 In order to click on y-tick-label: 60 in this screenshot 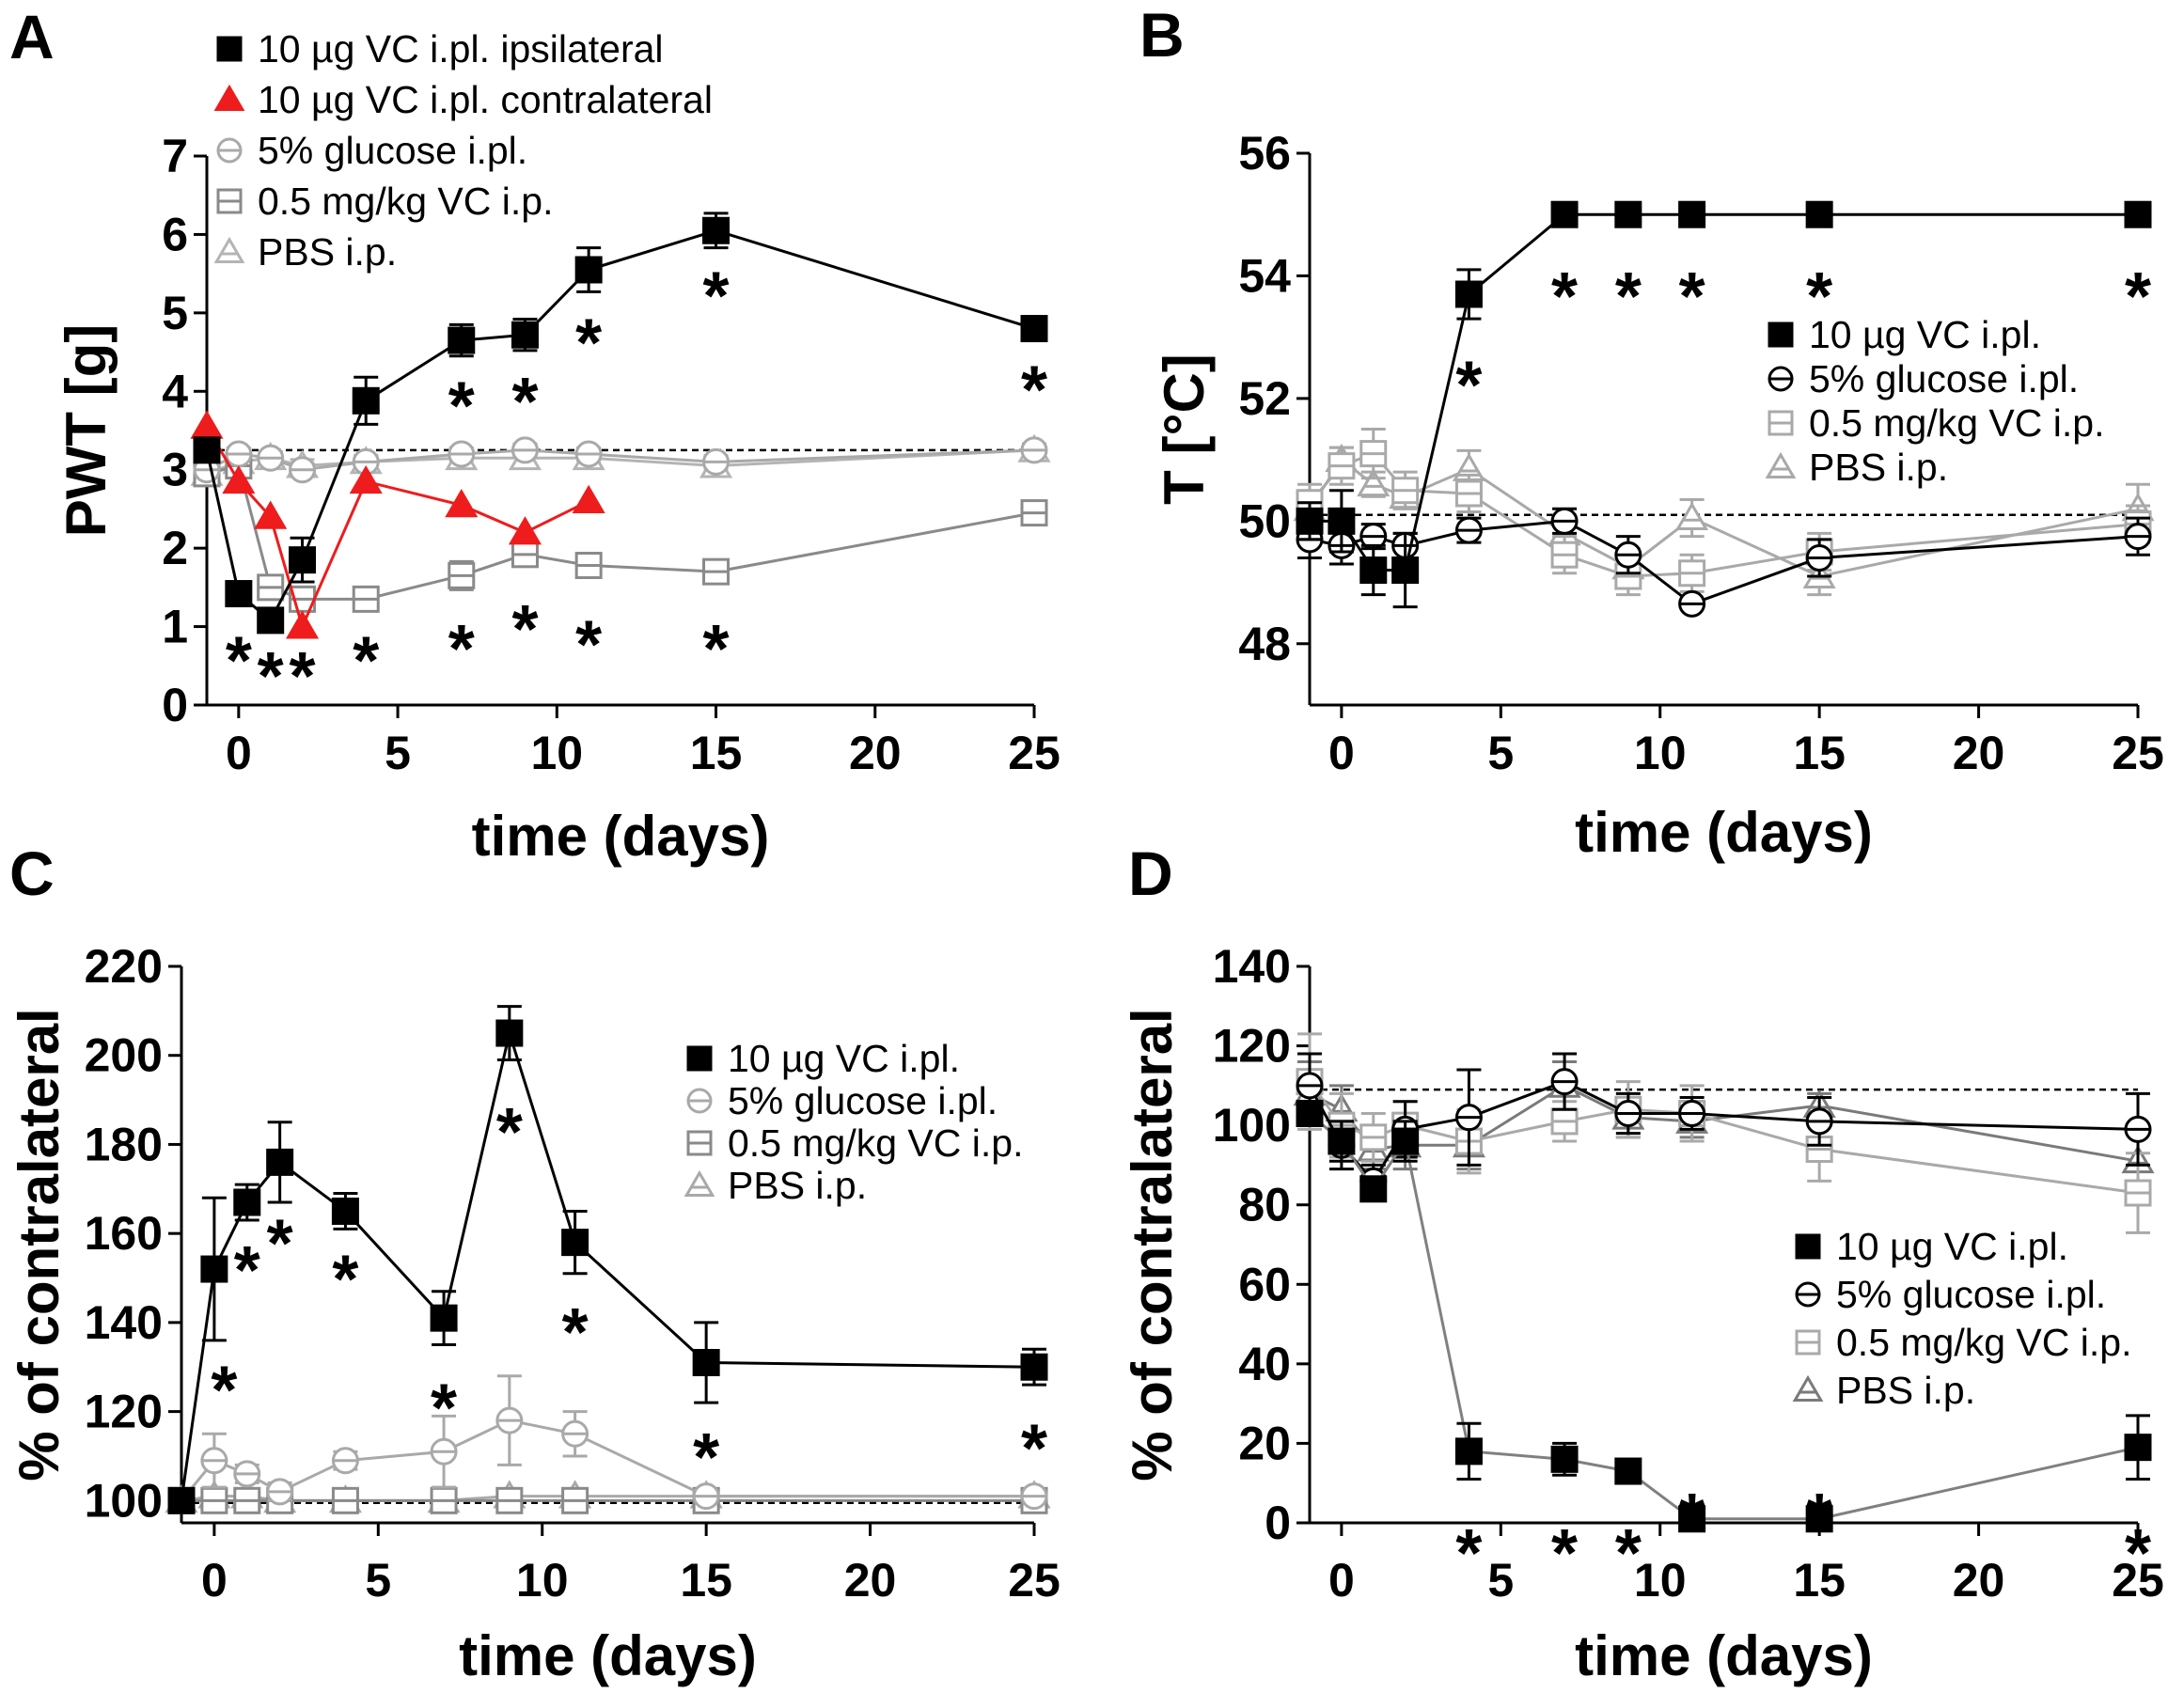, I will do `click(1265, 1284)`.